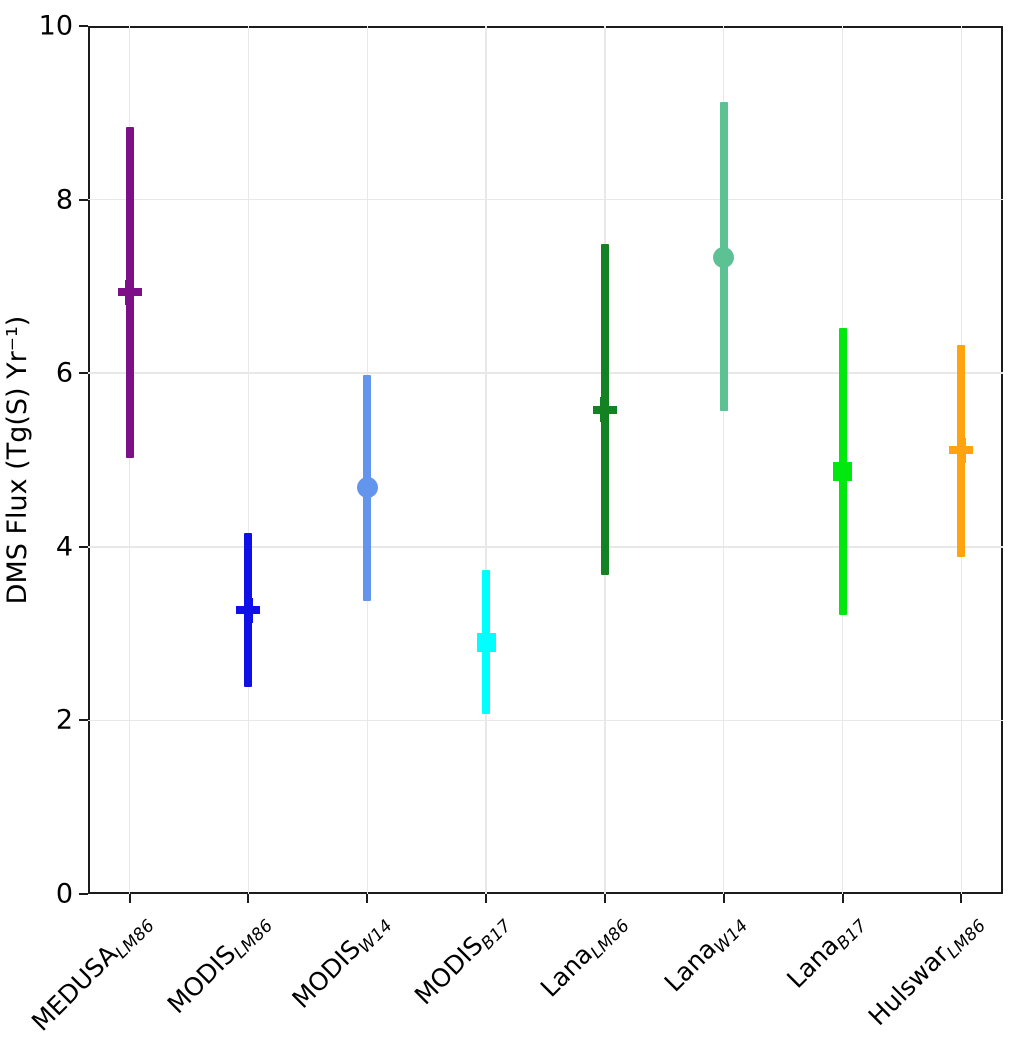 Image resolution: width=1033 pixels, height=1040 pixels. Describe the element at coordinates (130, 292) in the screenshot. I see `marker-plus-medusa-lm86` at that location.